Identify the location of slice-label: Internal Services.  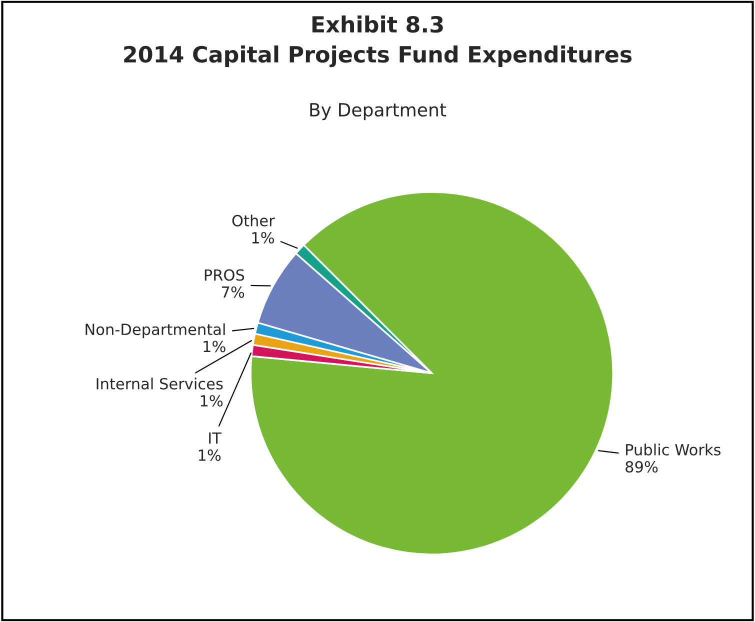
(159, 384).